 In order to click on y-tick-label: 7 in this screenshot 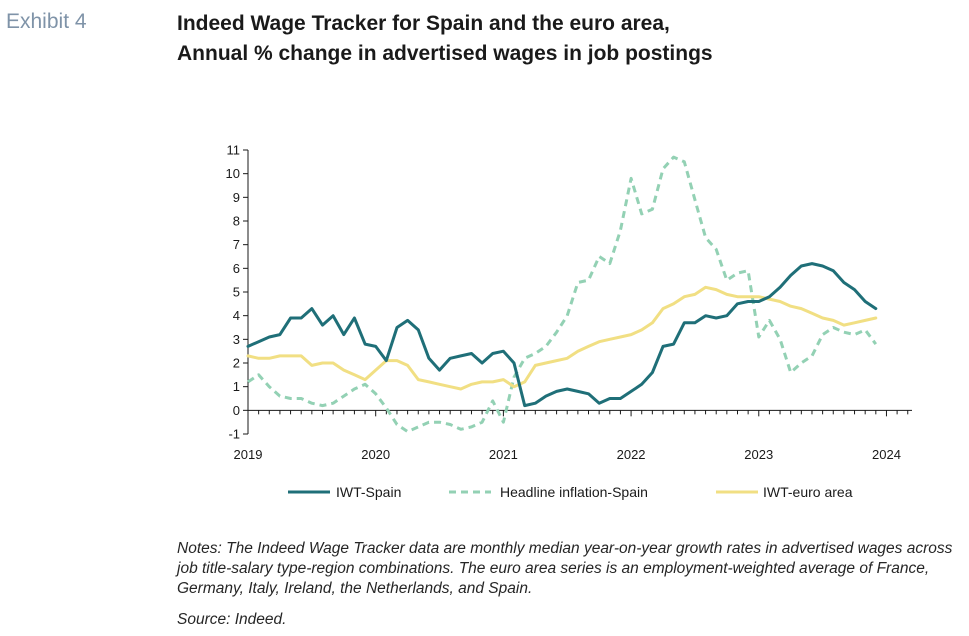, I will do `click(236, 244)`.